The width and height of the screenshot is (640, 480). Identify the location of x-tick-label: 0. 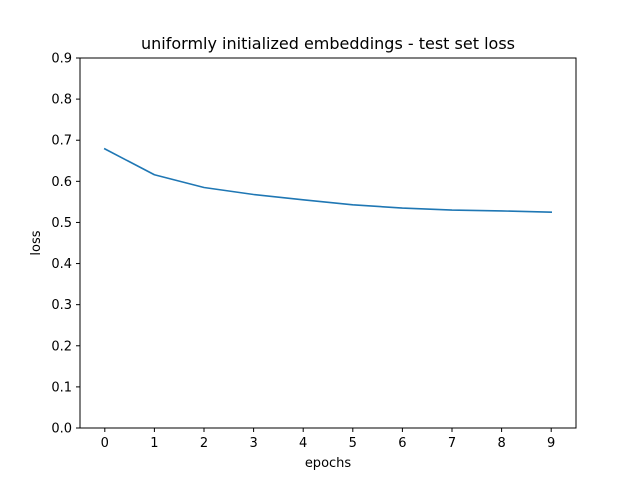
(105, 443).